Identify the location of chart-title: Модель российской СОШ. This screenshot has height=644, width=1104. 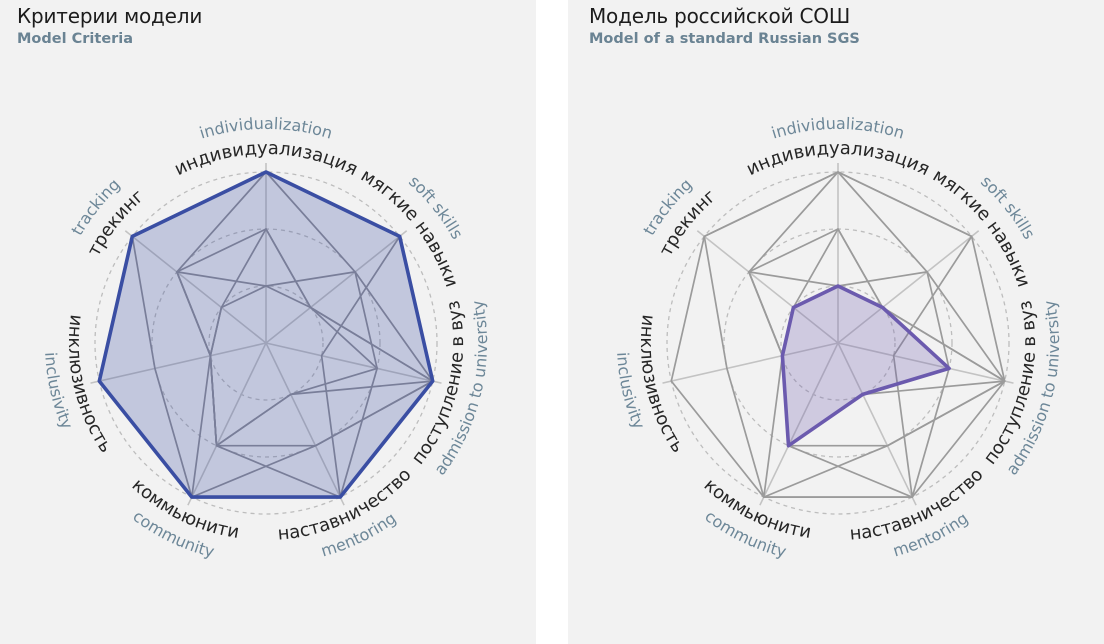
(720, 16).